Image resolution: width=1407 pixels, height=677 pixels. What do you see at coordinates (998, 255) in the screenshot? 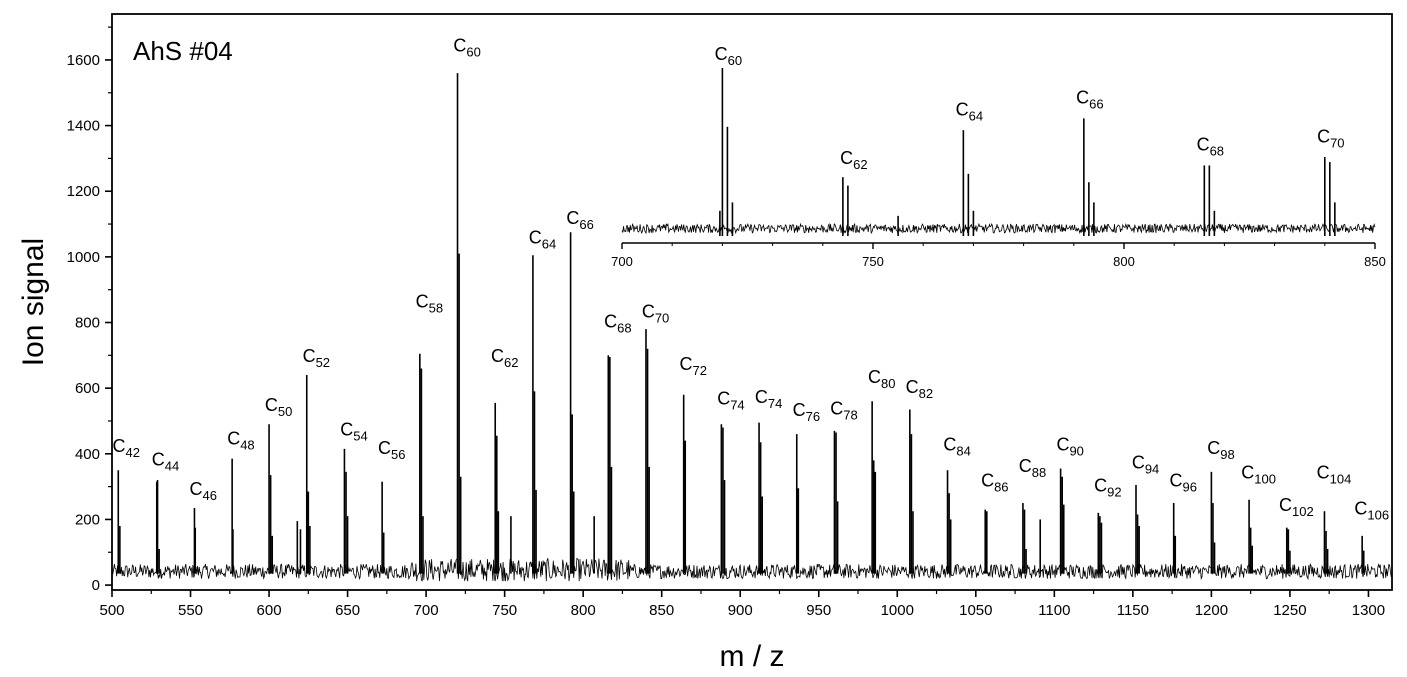
I see `inset-x-axis: 700 750 800 850` at bounding box center [998, 255].